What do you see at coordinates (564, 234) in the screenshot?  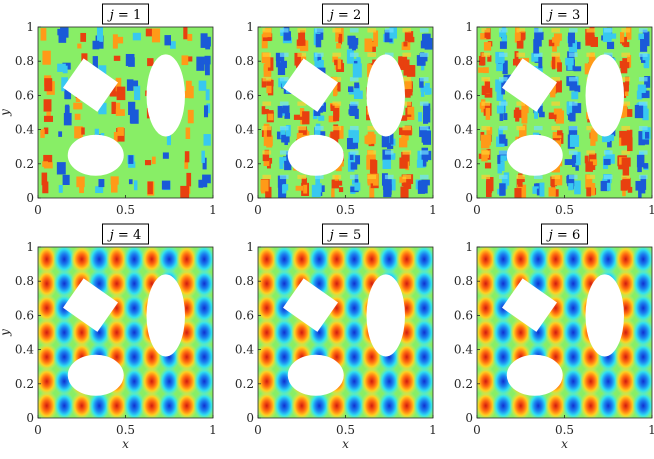 I see `subplot-title: j = 6` at bounding box center [564, 234].